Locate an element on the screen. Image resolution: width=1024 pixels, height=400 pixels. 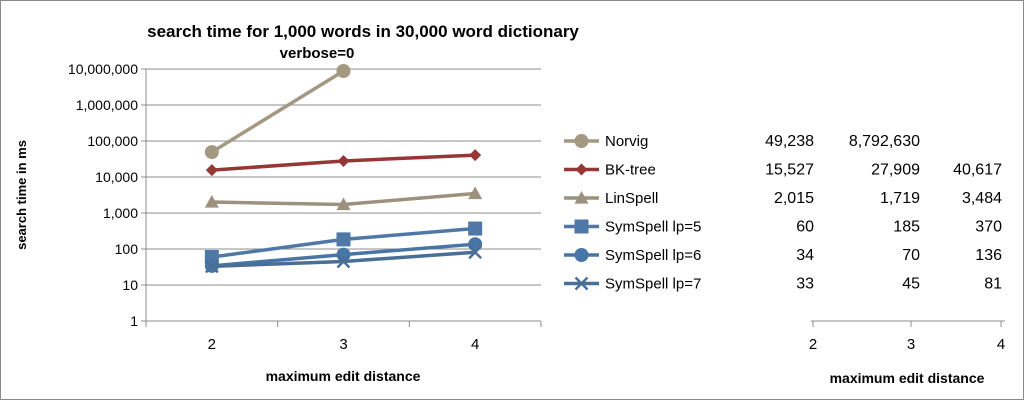
series-linspell is located at coordinates (343, 198).